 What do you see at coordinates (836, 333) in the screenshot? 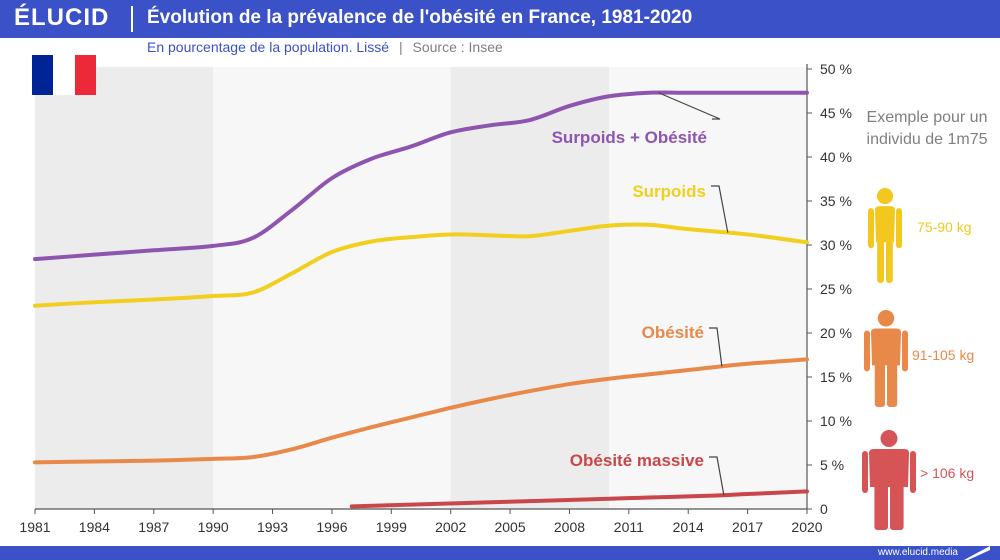
I see `y-tick-label: 20 %` at bounding box center [836, 333].